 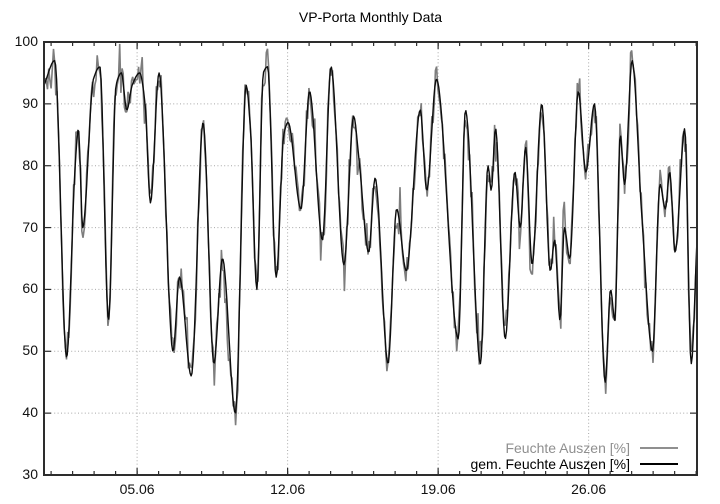 I want to click on y-axis-tick-label: 90, so click(x=30, y=102).